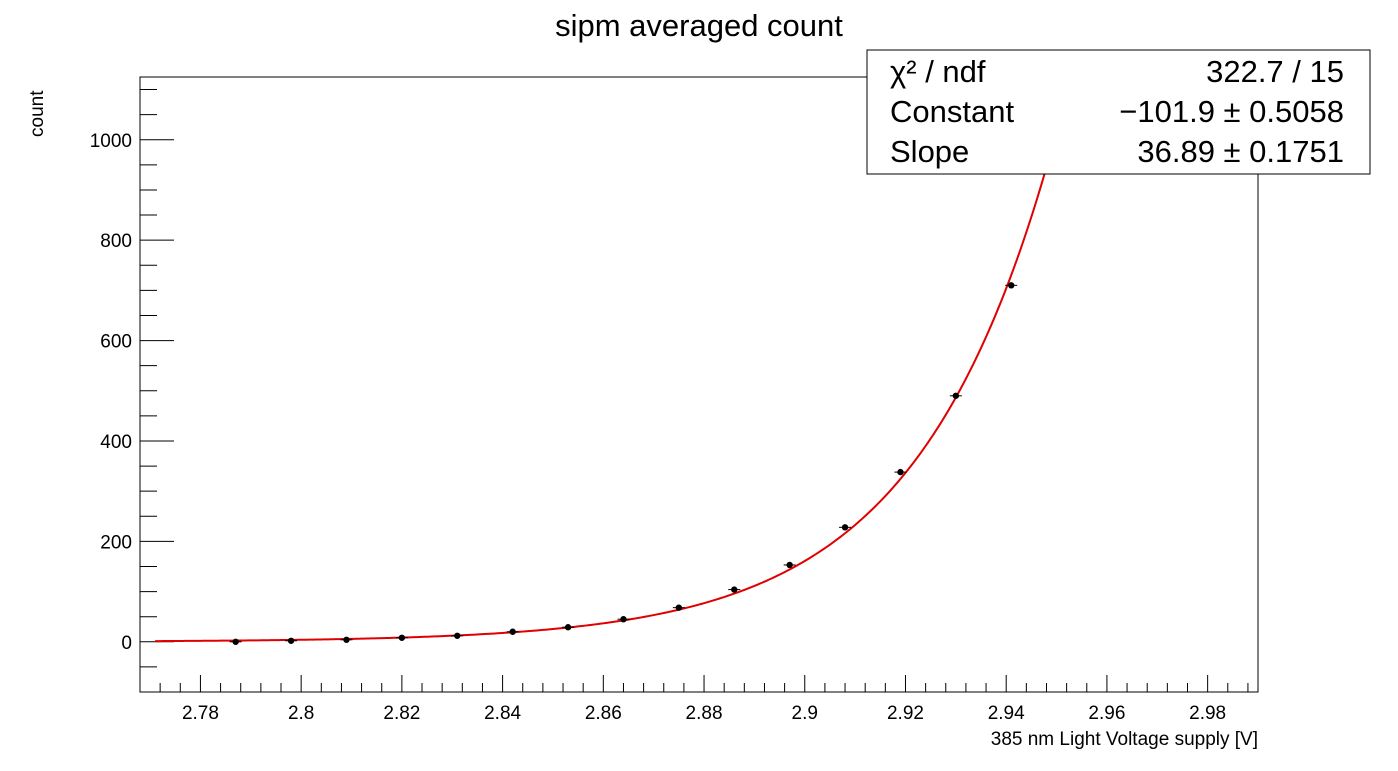 The width and height of the screenshot is (1398, 771). What do you see at coordinates (1275, 71) in the screenshot?
I see `stats-chi2-value: 322.7 / 15` at bounding box center [1275, 71].